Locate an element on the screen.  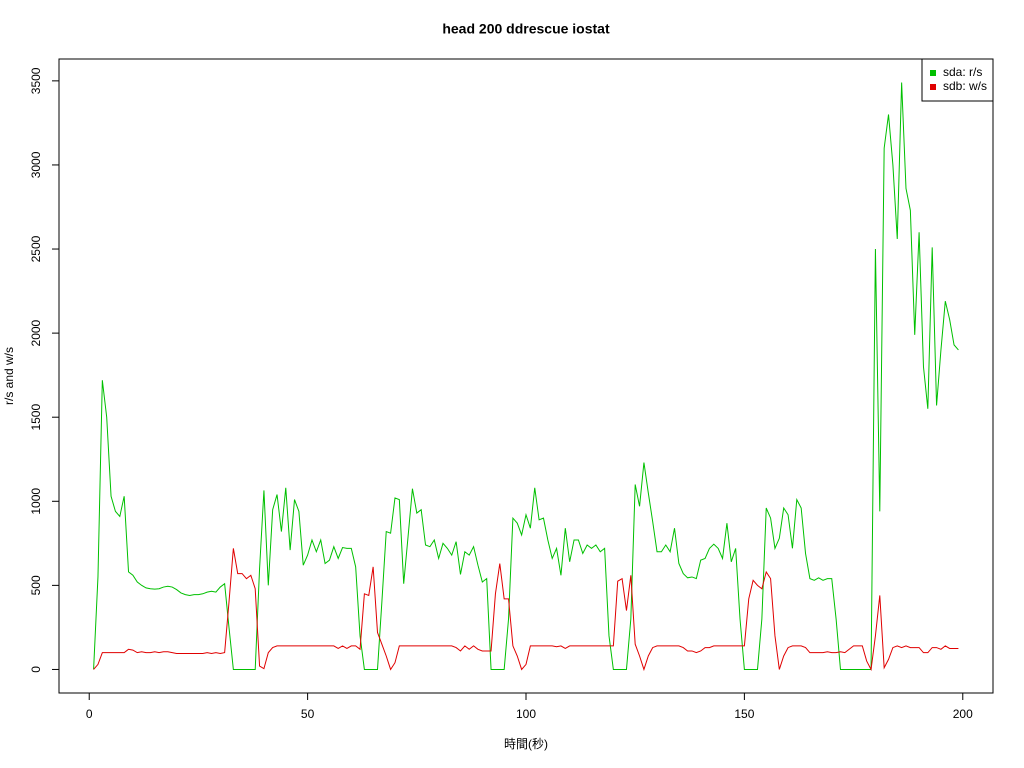
y-tick-label: 500 is located at coordinates (36, 585).